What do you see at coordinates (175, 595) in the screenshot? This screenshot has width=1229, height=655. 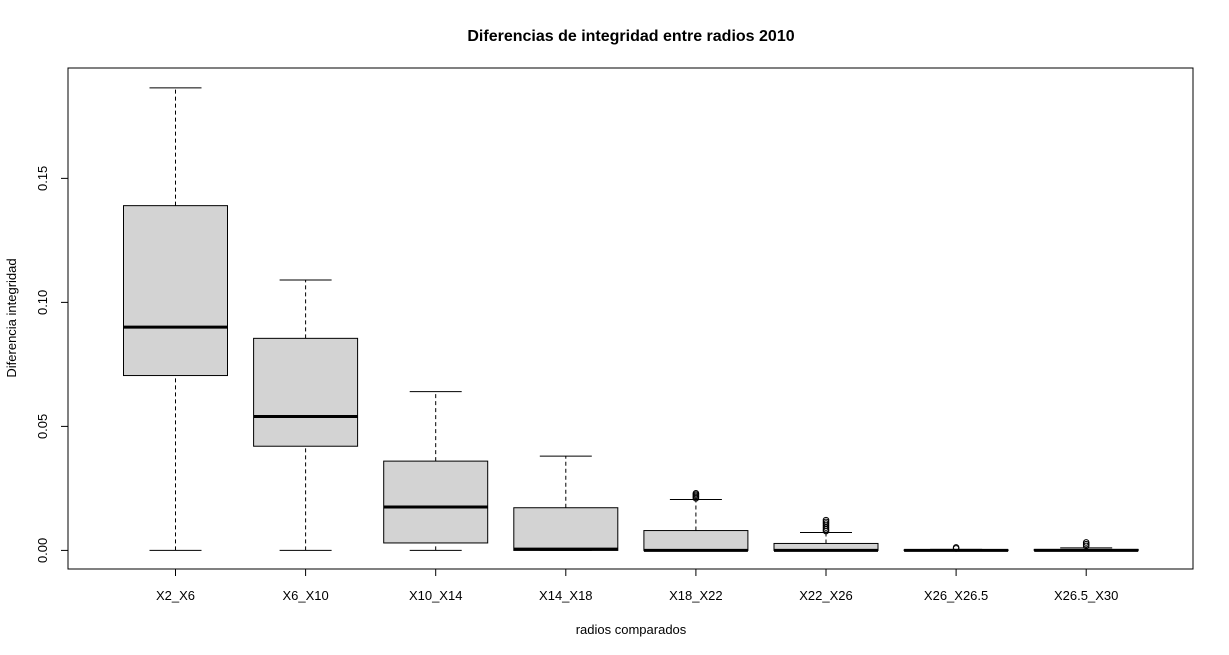 I see `x-tick-label: X2_X6` at bounding box center [175, 595].